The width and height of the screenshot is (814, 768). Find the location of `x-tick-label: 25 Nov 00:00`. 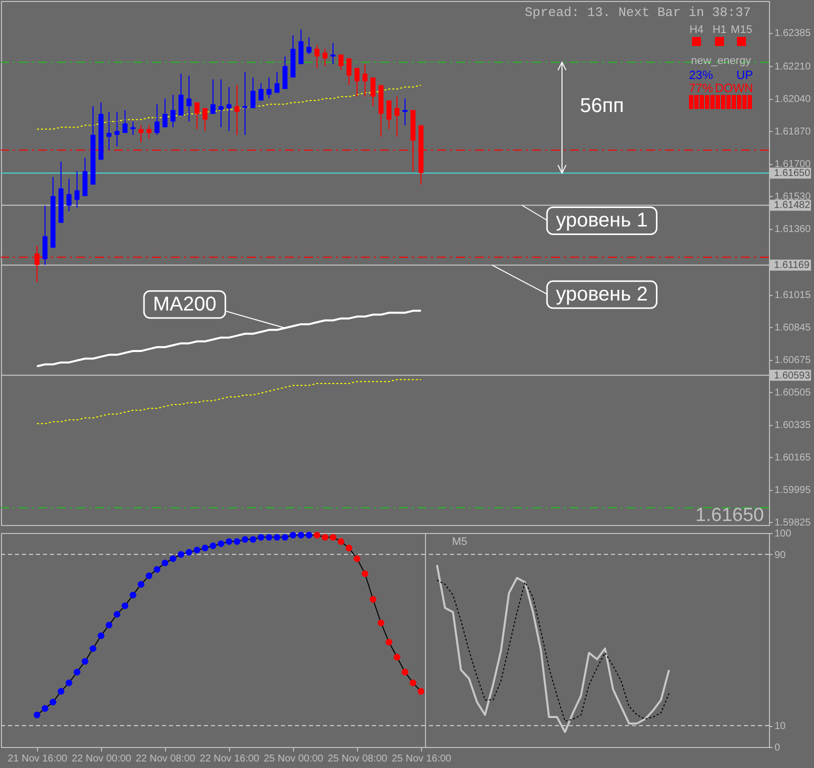

x-tick-label: 25 Nov 00:00 is located at coordinates (294, 759).